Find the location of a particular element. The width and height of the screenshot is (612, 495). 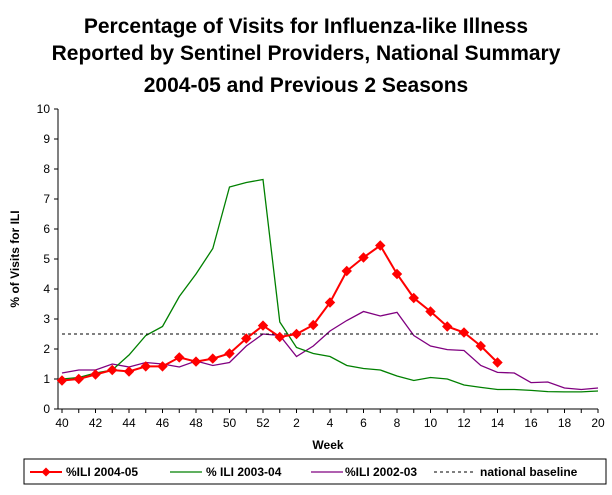

x-tick-label: 16 is located at coordinates (531, 423).